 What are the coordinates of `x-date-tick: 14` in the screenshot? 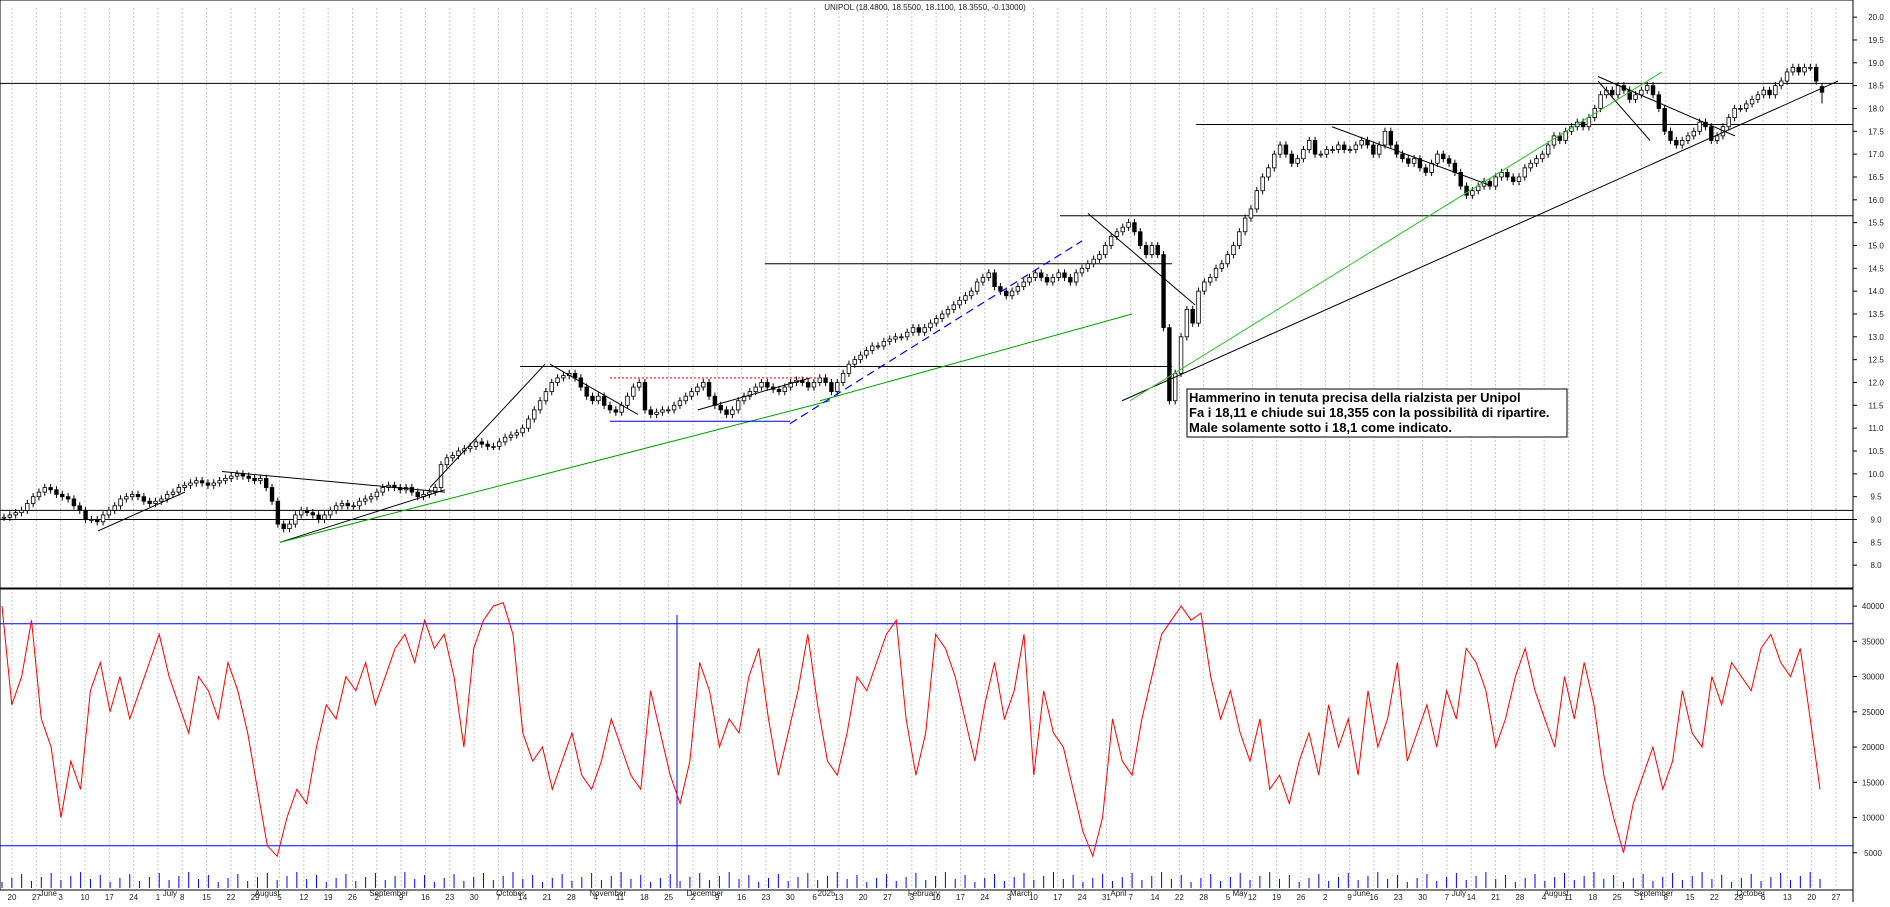 It's located at (522, 897).